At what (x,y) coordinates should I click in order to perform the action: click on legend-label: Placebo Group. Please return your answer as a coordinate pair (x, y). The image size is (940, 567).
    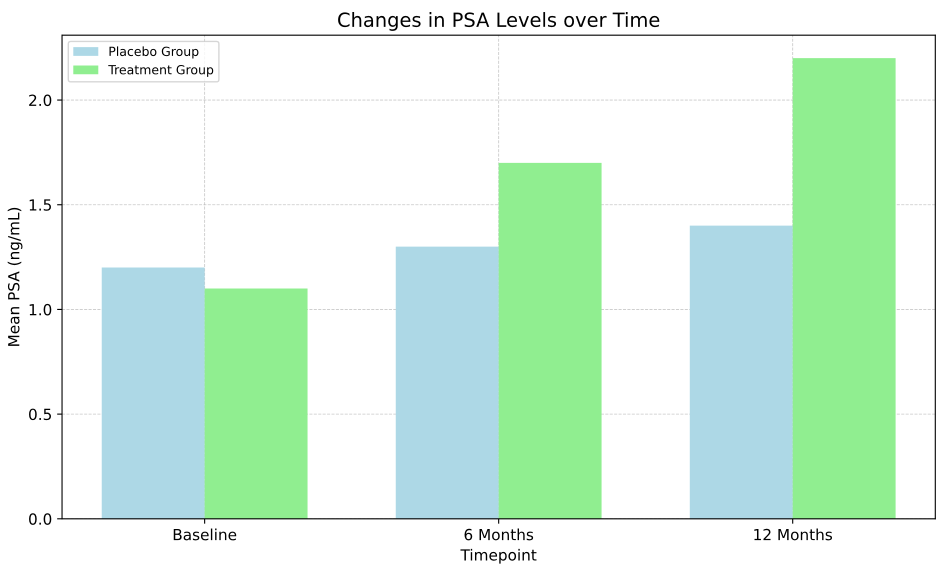
    Looking at the image, I should click on (154, 52).